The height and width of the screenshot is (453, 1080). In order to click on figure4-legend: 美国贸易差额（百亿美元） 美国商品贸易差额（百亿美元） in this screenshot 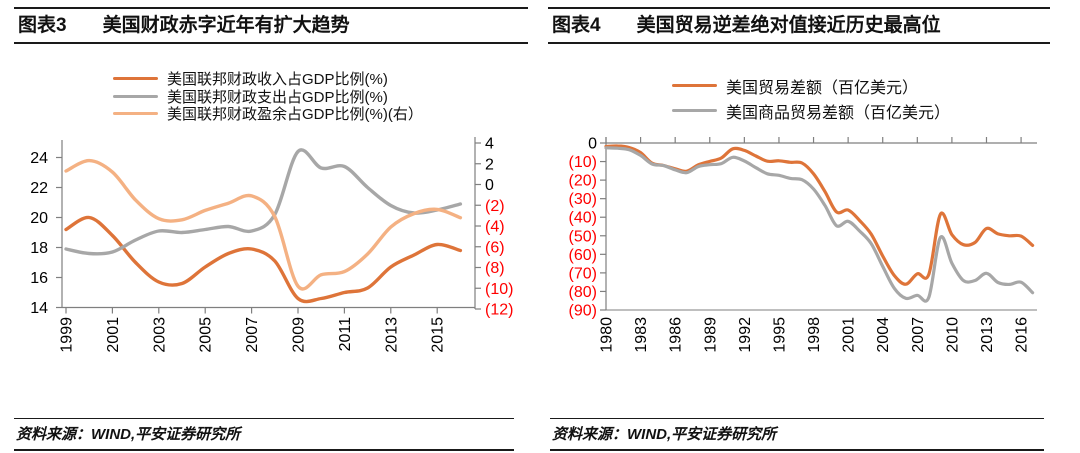, I will do `click(811, 98)`.